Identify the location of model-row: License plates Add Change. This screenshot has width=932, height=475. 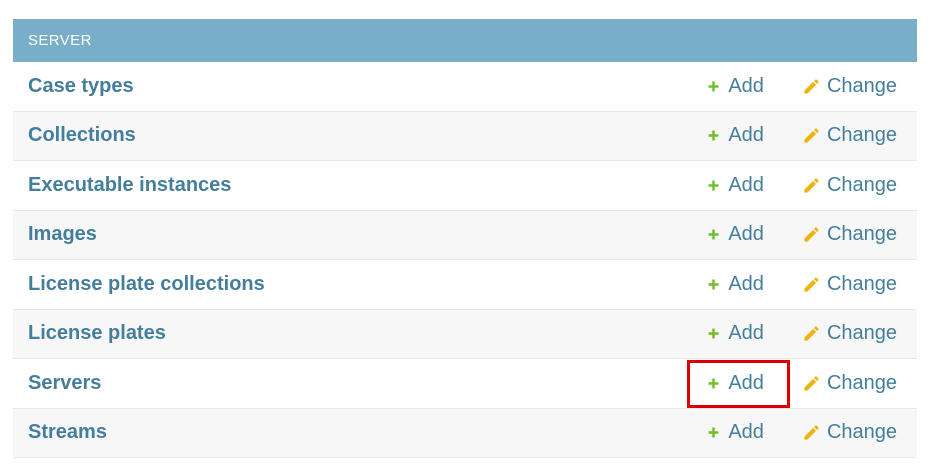
(465, 334).